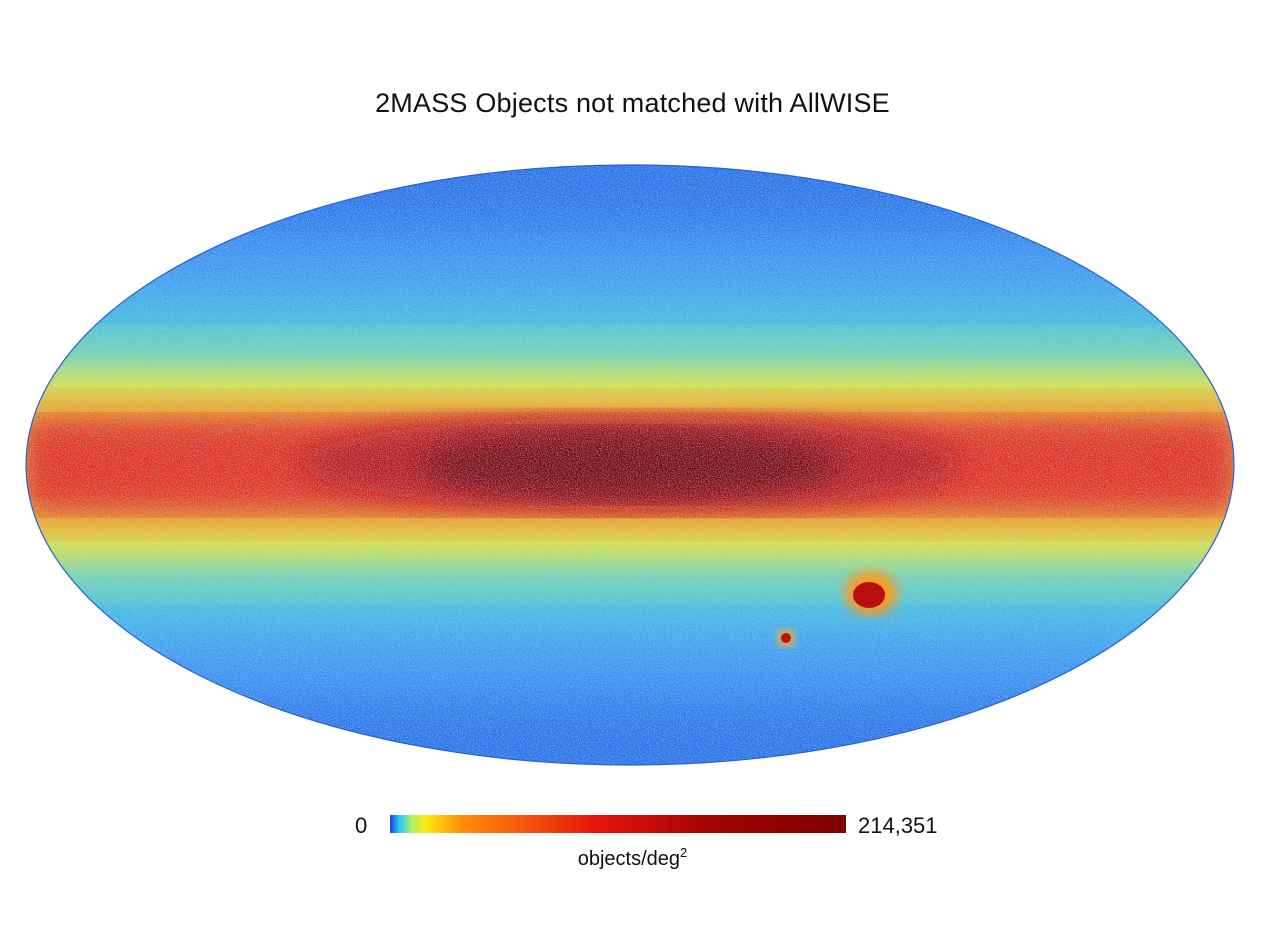 This screenshot has width=1265, height=949. Describe the element at coordinates (632, 103) in the screenshot. I see `map-title: 2MASS Objects not matched with AllWISE` at that location.